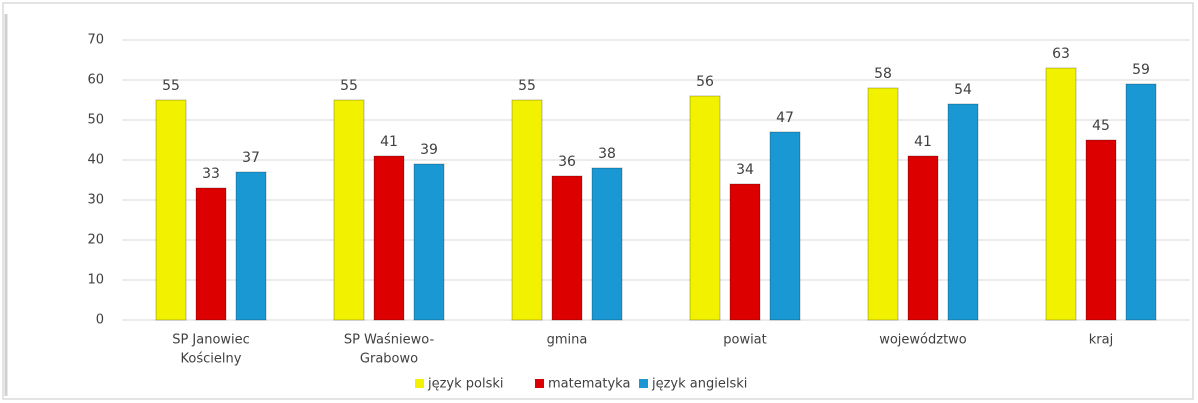  Describe the element at coordinates (1061, 54) in the screenshot. I see `value-label: 63` at that location.